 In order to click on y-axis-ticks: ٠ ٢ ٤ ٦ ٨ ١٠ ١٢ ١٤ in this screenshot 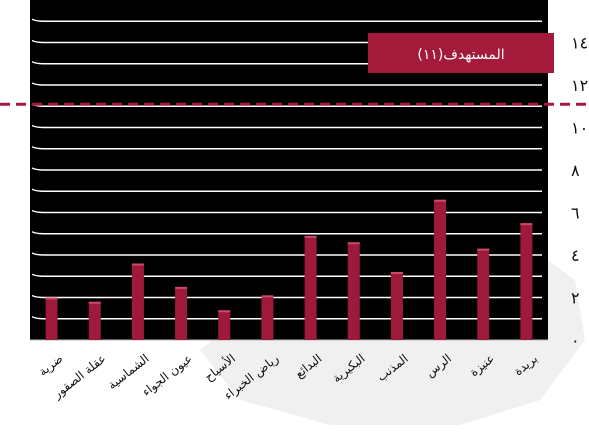, I will do `click(579, 192)`.